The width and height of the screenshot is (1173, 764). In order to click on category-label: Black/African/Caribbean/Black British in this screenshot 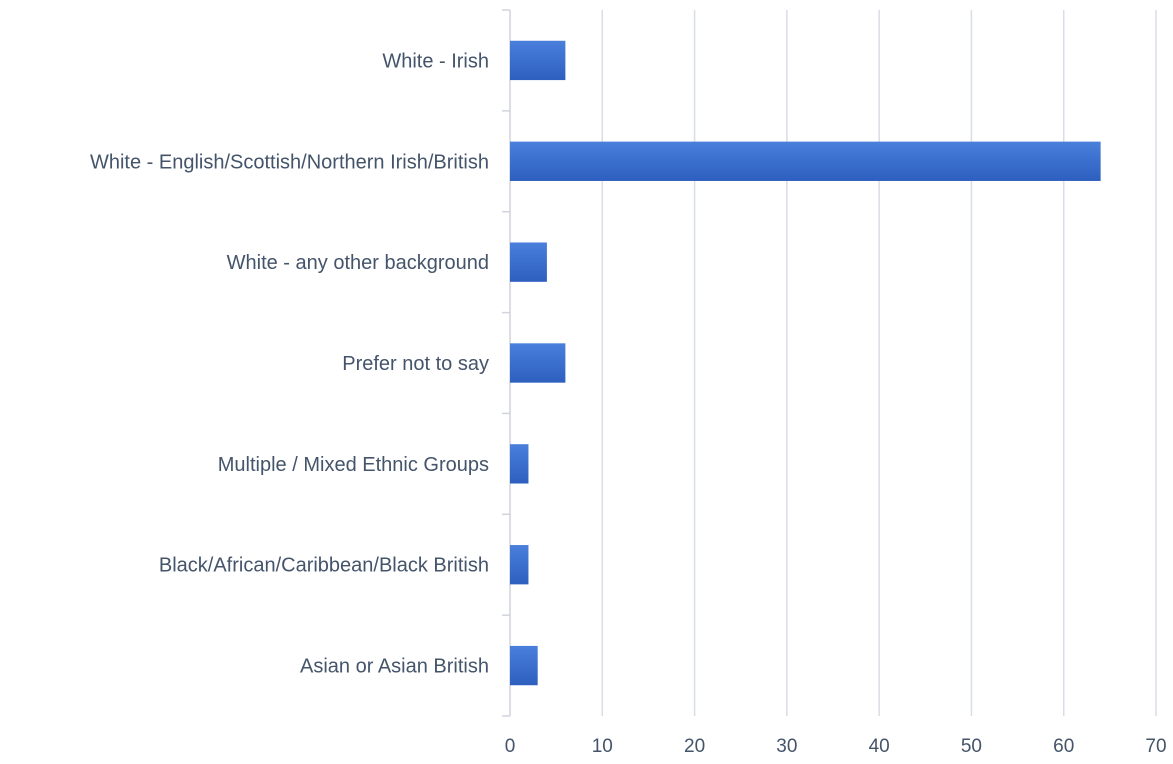, I will do `click(324, 566)`.